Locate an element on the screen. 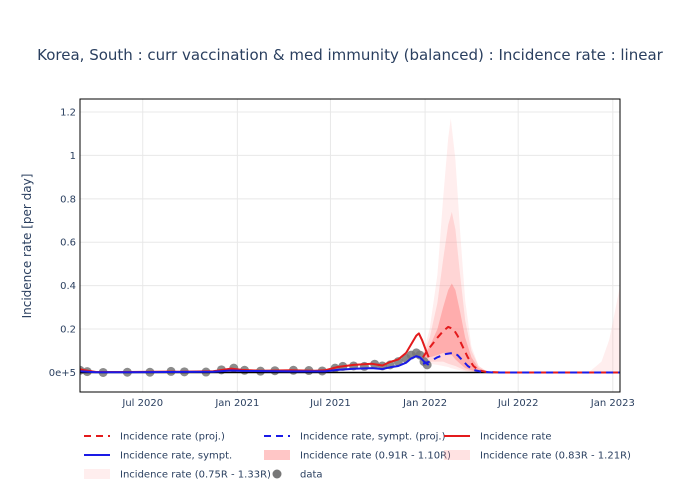 This screenshot has width=700, height=500. x-tick-label: Jul 2021 is located at coordinates (330, 403).